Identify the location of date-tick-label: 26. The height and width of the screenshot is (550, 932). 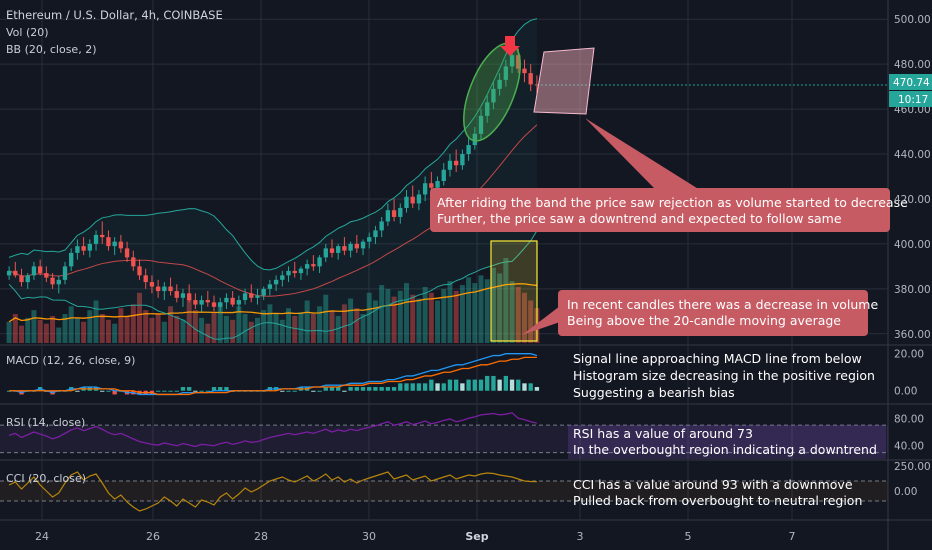
(153, 536).